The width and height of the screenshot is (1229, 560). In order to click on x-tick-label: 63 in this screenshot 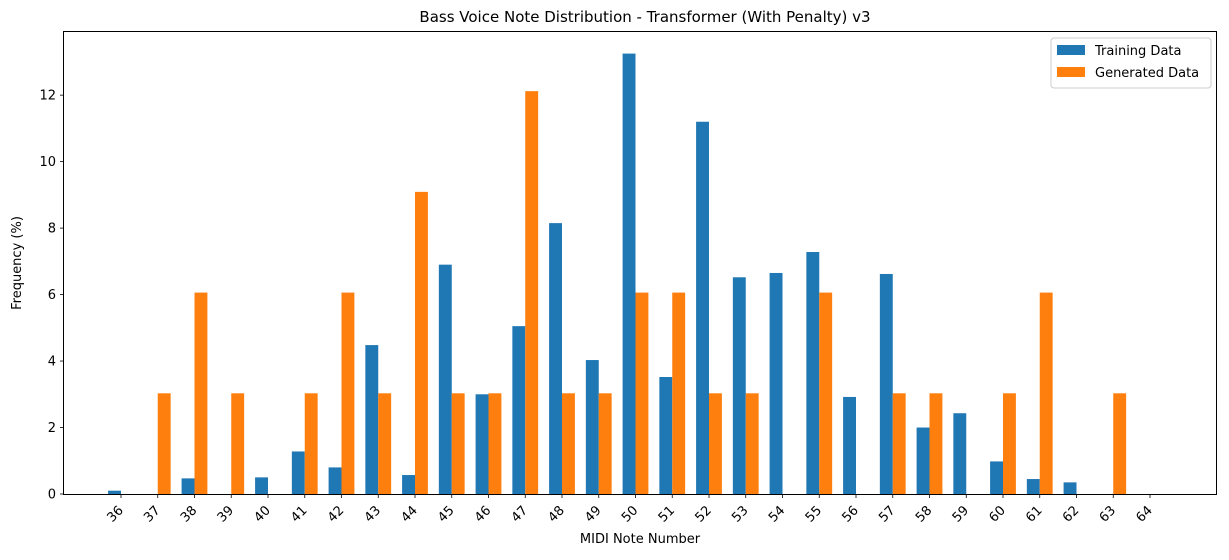, I will do `click(1108, 514)`.